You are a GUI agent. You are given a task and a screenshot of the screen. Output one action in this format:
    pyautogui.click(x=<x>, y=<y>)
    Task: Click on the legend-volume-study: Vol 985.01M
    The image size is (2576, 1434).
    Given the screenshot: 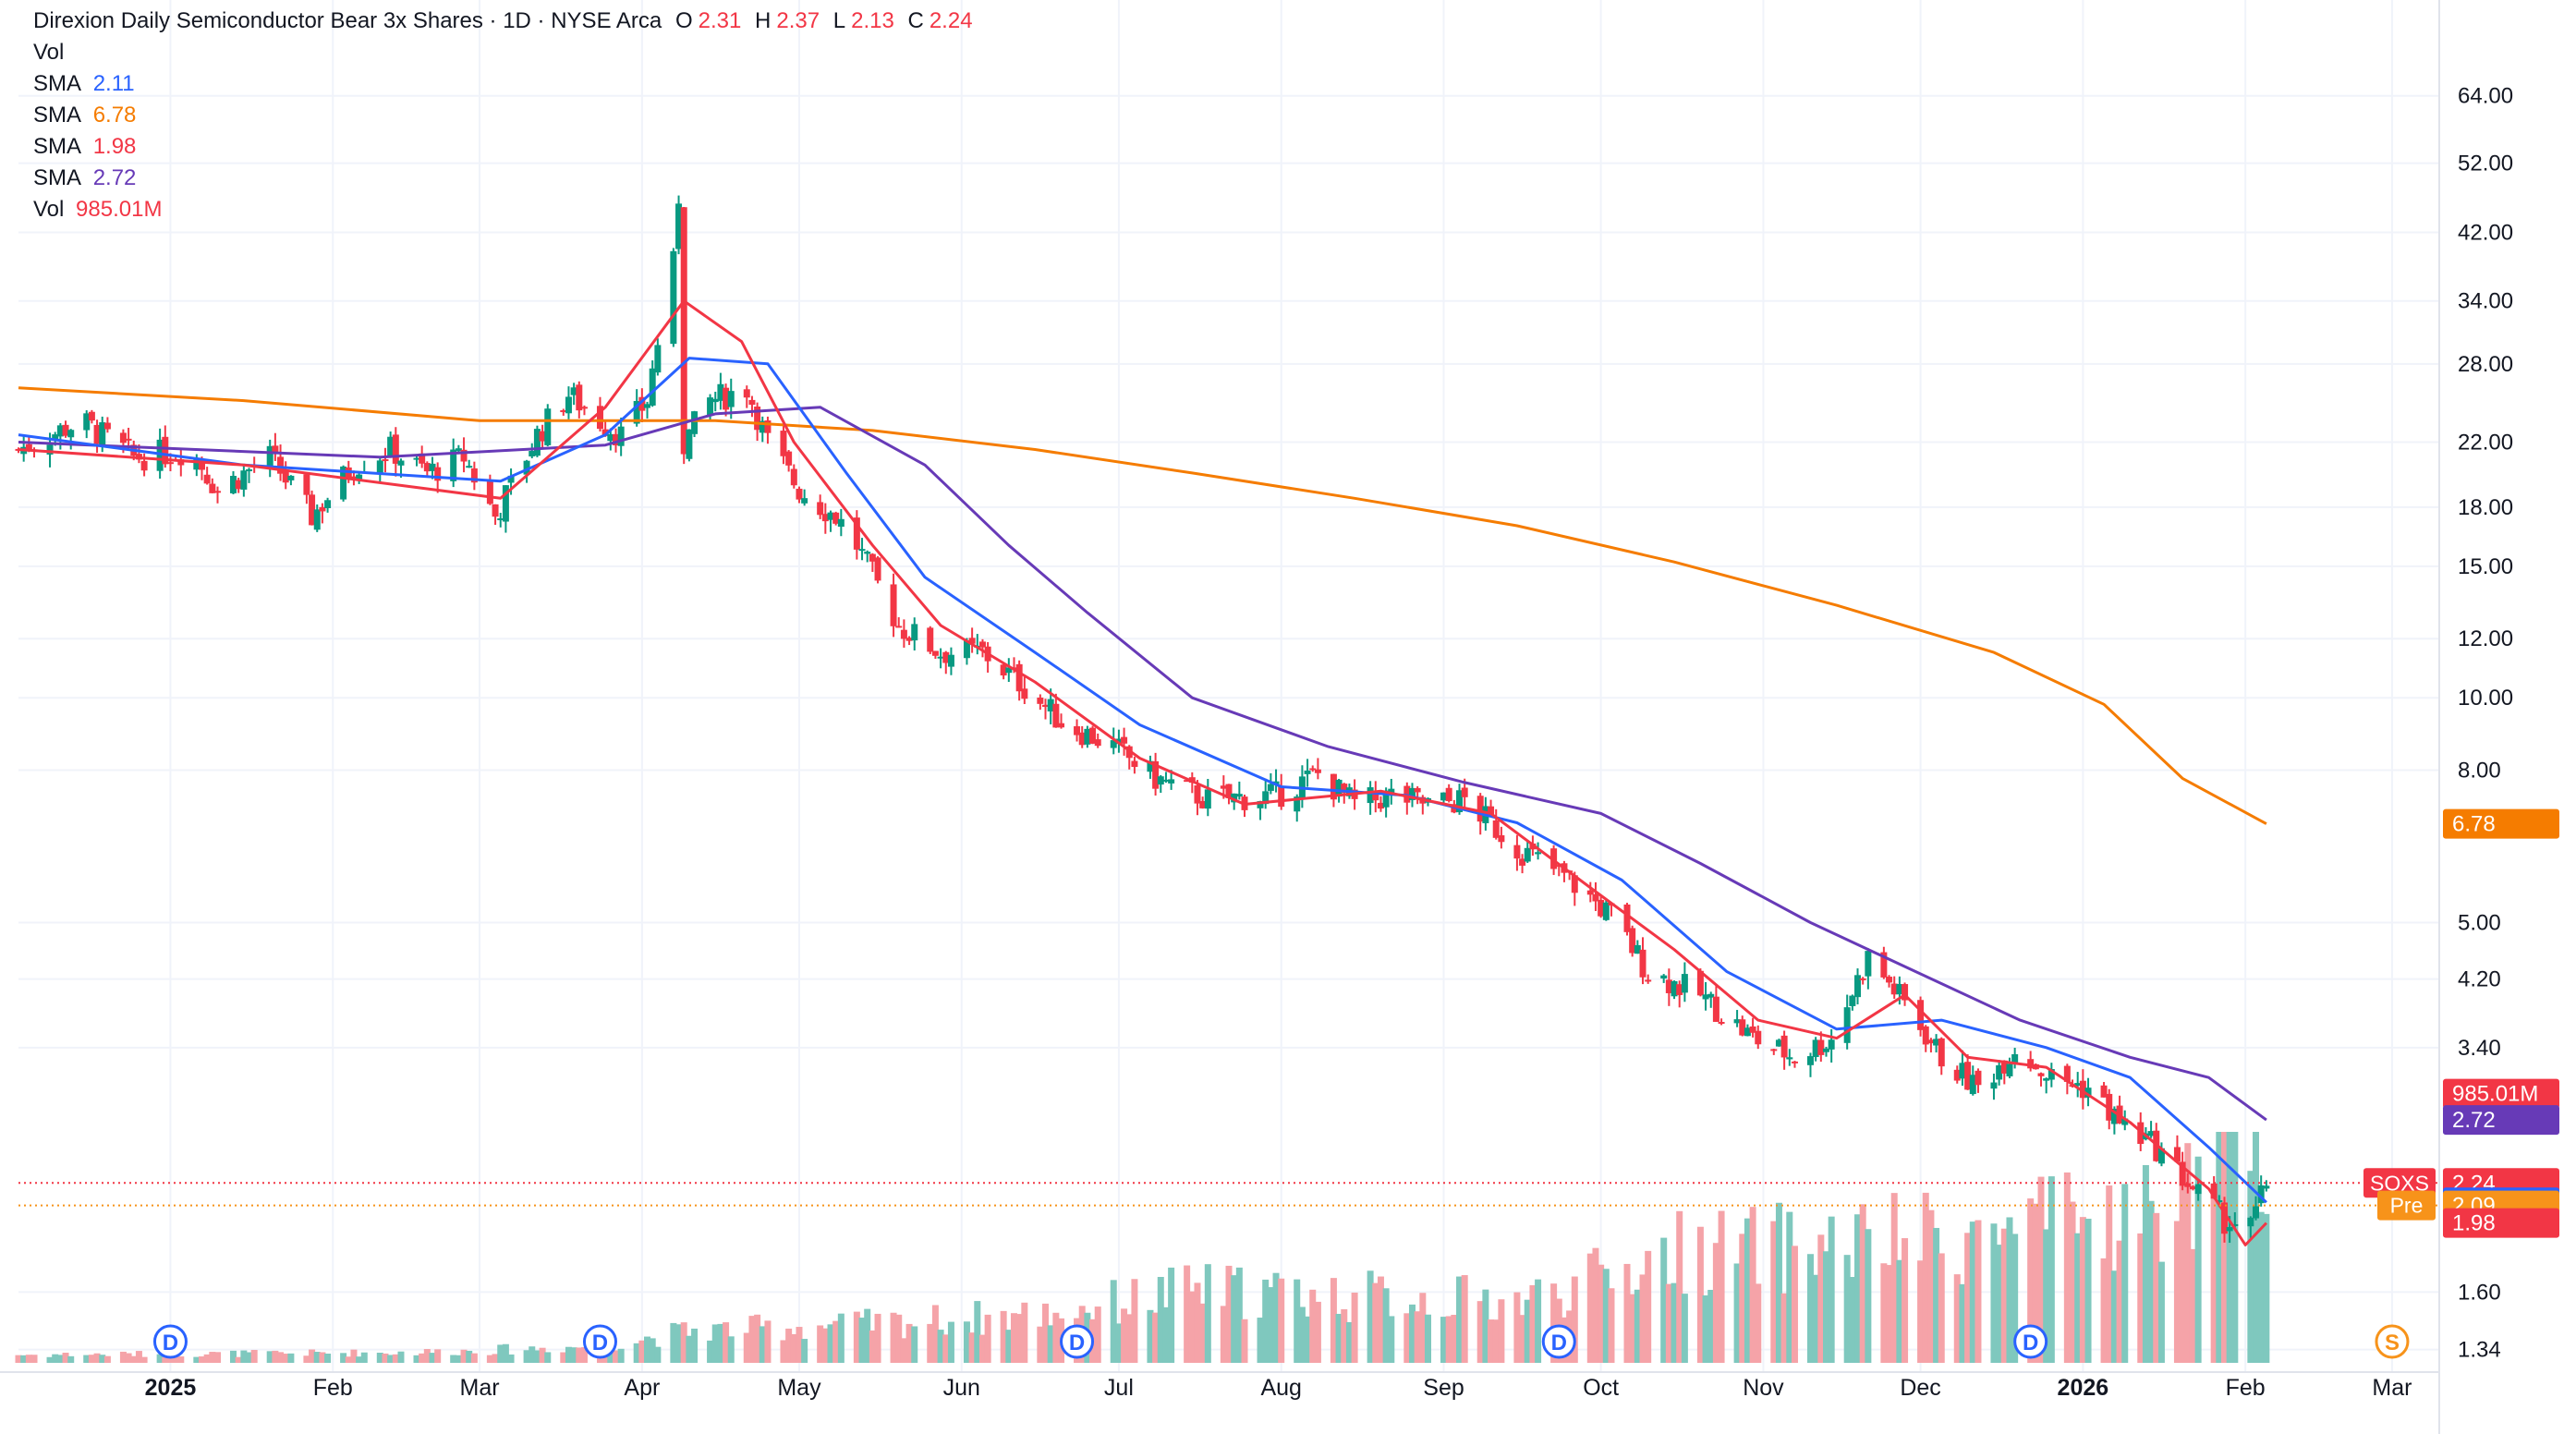 What is the action you would take?
    pyautogui.click(x=503, y=209)
    